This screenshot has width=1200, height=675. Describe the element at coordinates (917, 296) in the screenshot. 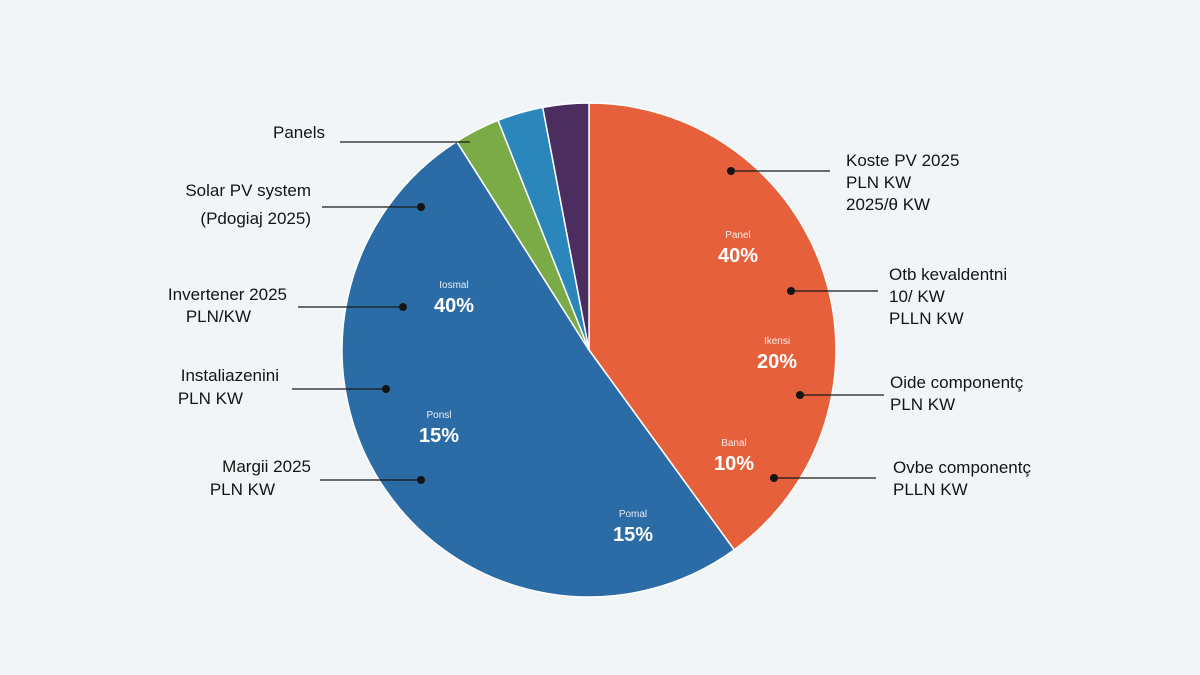

I see `right-label-1-line-1: 10/ KW` at that location.